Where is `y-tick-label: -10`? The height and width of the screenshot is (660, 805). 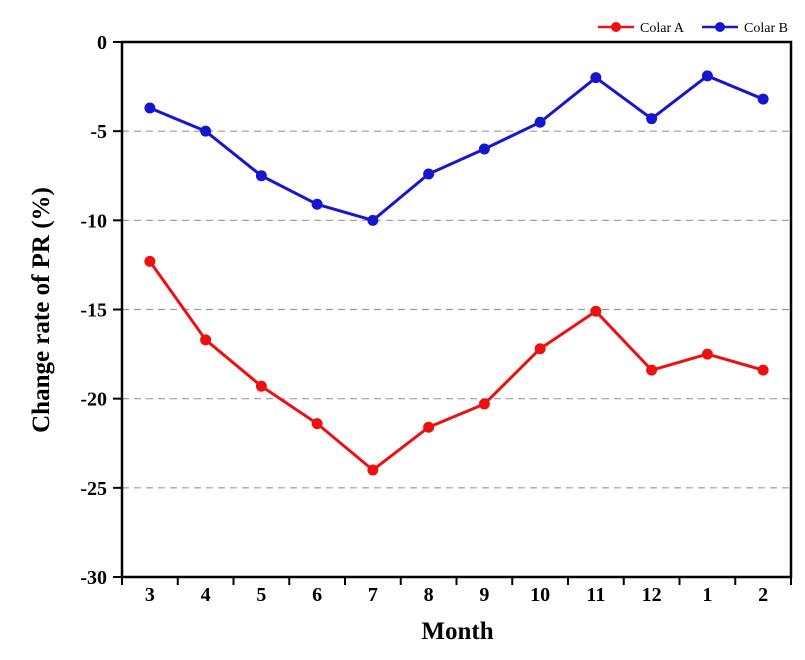
y-tick-label: -10 is located at coordinates (93, 221).